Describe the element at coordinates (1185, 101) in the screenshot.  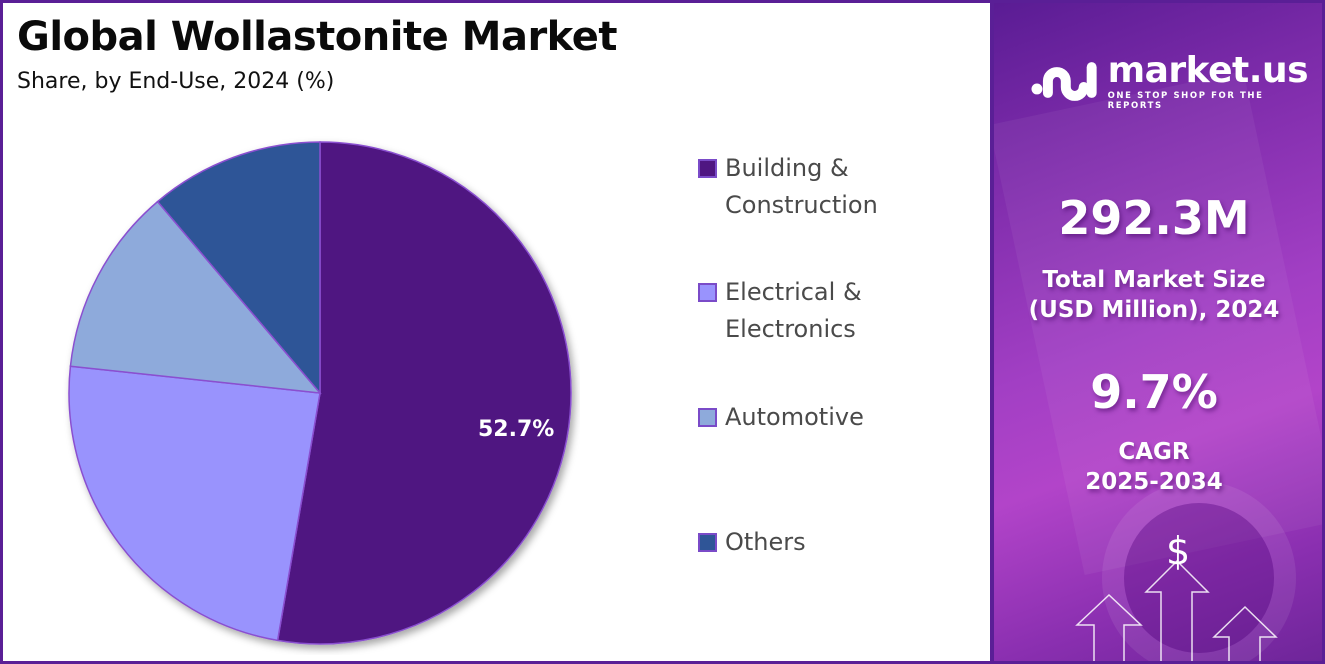
I see `brand-tagline: ONE STOP SHOP FOR THE REPORTS` at that location.